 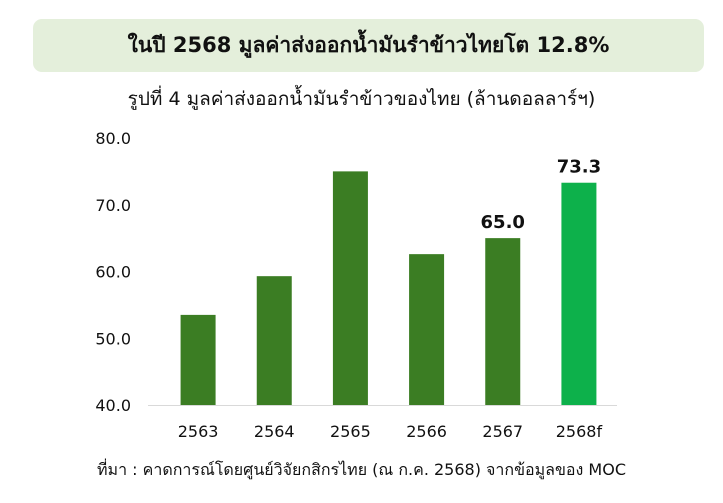 What do you see at coordinates (274, 431) in the screenshot?
I see `x-tick-label: 2564` at bounding box center [274, 431].